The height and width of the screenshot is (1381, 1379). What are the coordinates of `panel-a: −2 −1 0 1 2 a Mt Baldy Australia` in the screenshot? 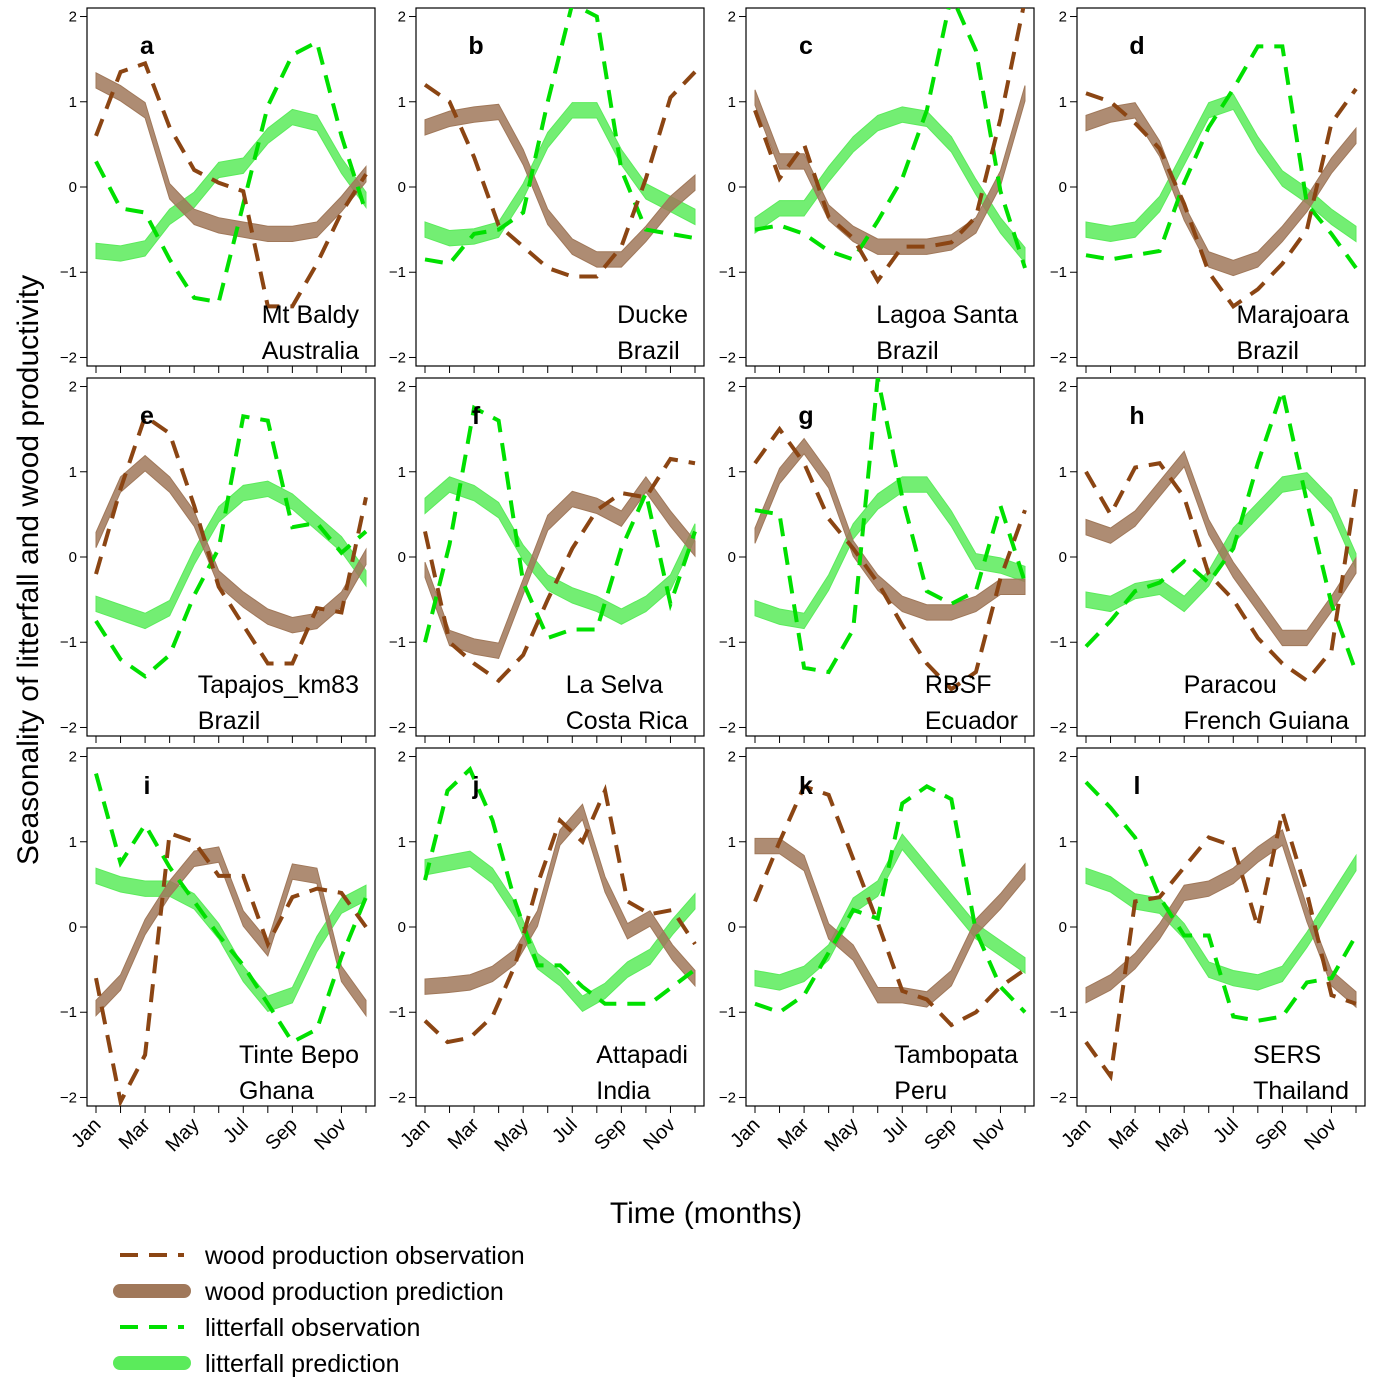 It's located at (218, 190).